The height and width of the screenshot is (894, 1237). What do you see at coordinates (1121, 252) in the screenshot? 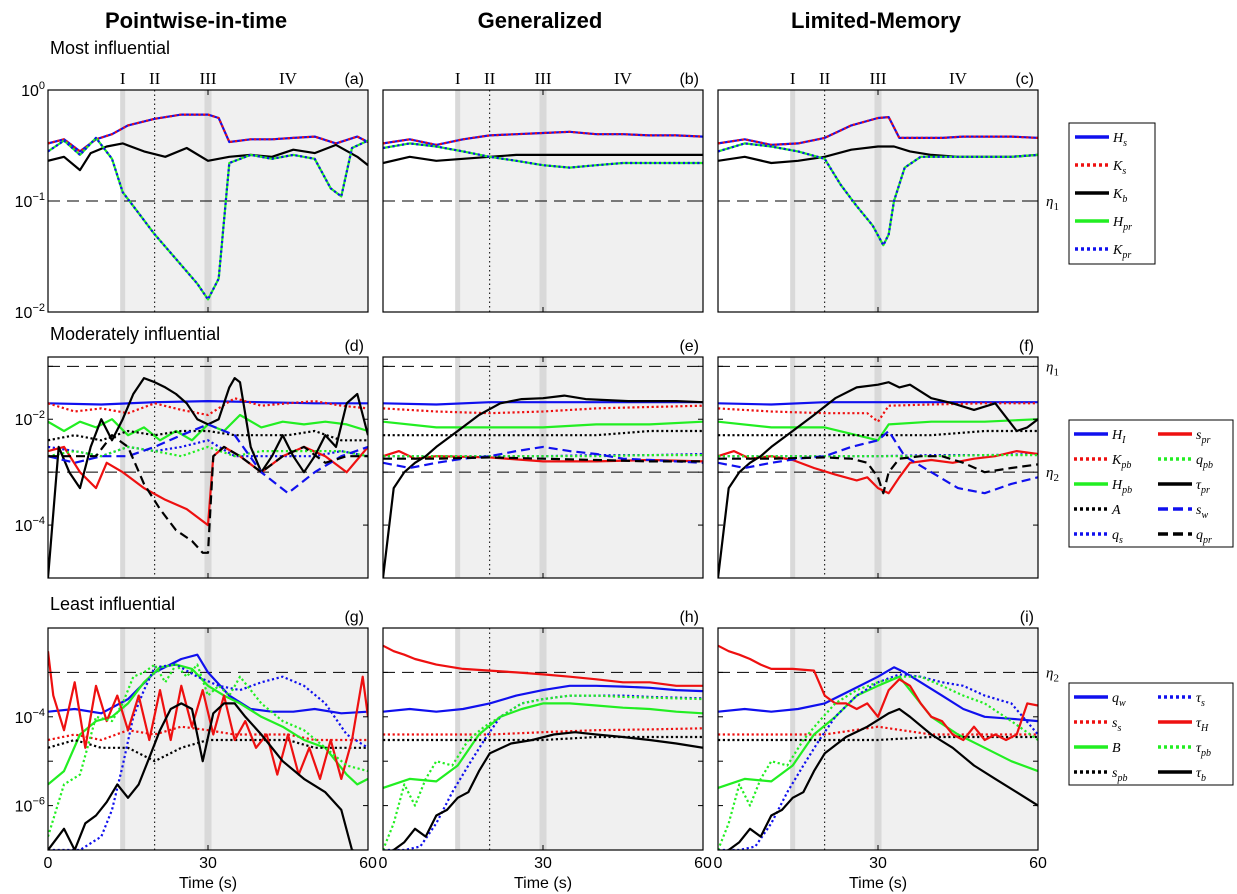
I see `legend-label: Kpr` at bounding box center [1121, 252].